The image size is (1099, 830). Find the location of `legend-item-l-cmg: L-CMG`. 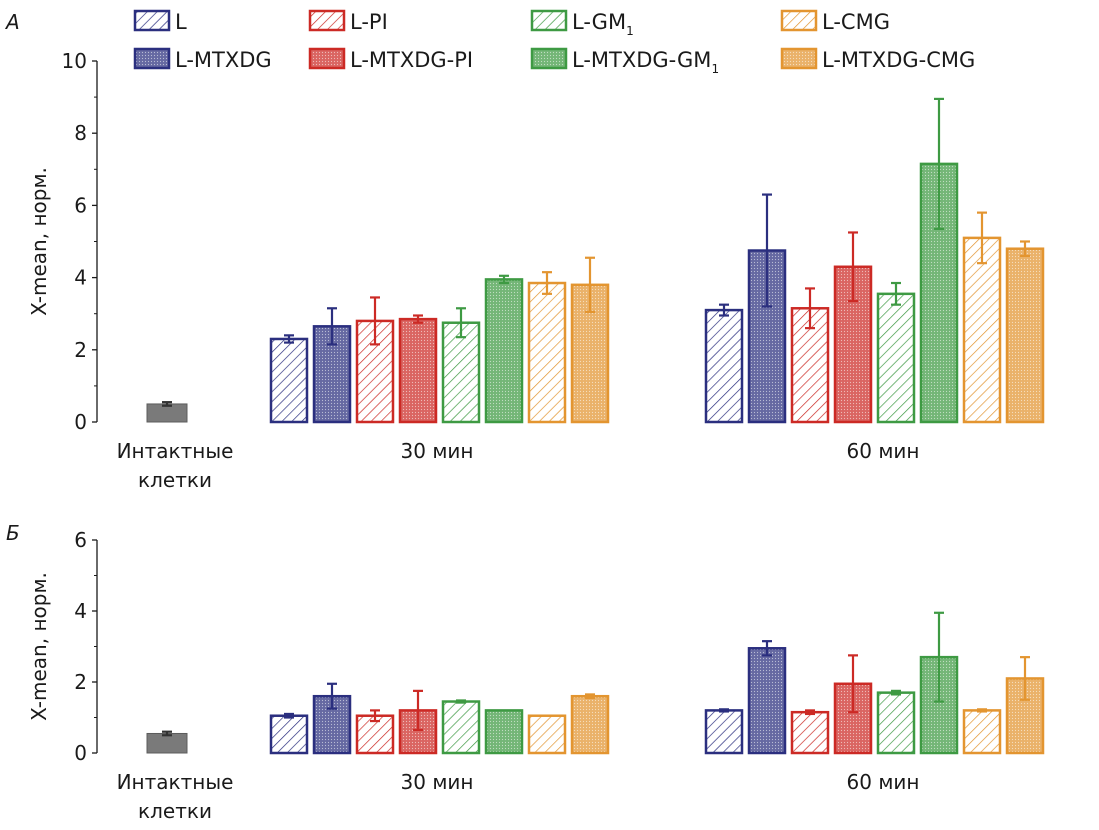

legend-item-l-cmg: L-CMG is located at coordinates (835, 21).